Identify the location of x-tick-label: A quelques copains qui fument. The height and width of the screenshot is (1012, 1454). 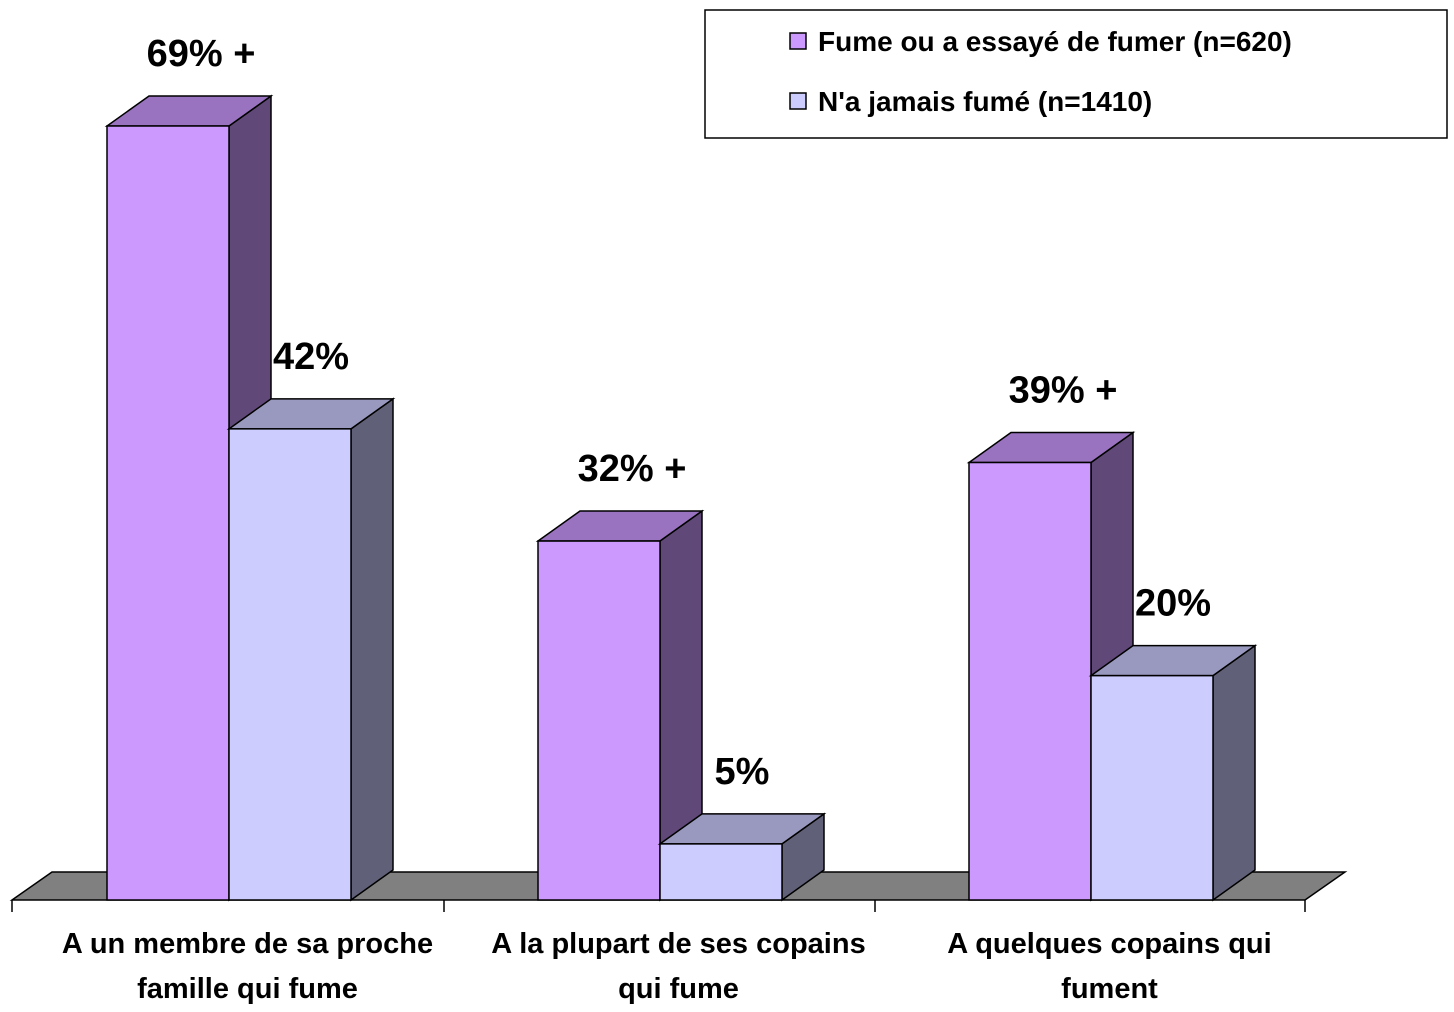
(1109, 966).